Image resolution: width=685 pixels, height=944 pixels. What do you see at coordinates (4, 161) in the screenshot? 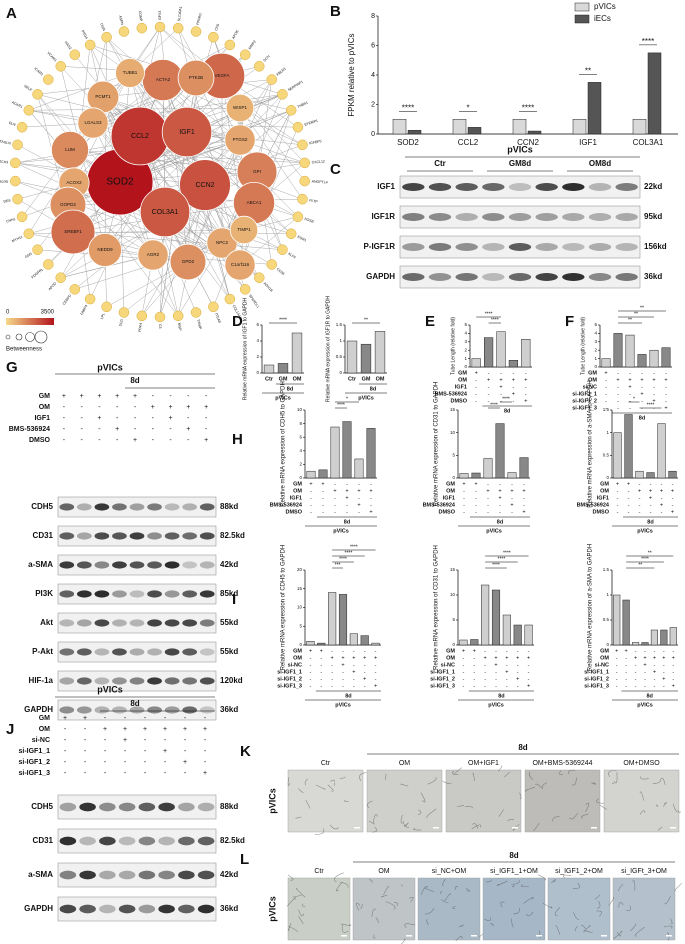
I see `ring-label: NOTCH3` at bounding box center [4, 161].